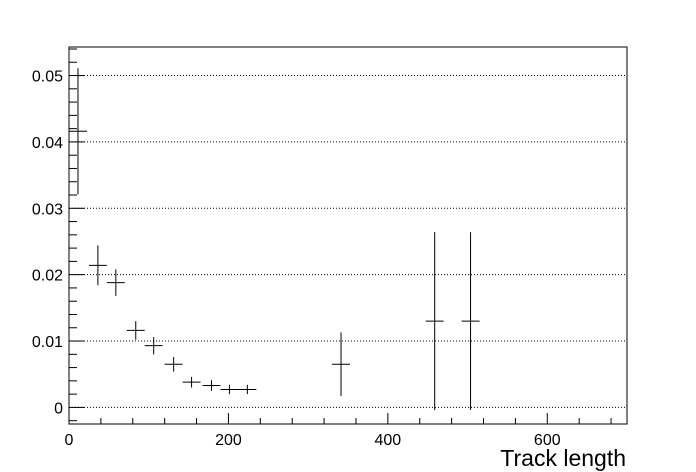 The width and height of the screenshot is (696, 472). Describe the element at coordinates (58, 408) in the screenshot. I see `y-tick-label: 0` at that location.